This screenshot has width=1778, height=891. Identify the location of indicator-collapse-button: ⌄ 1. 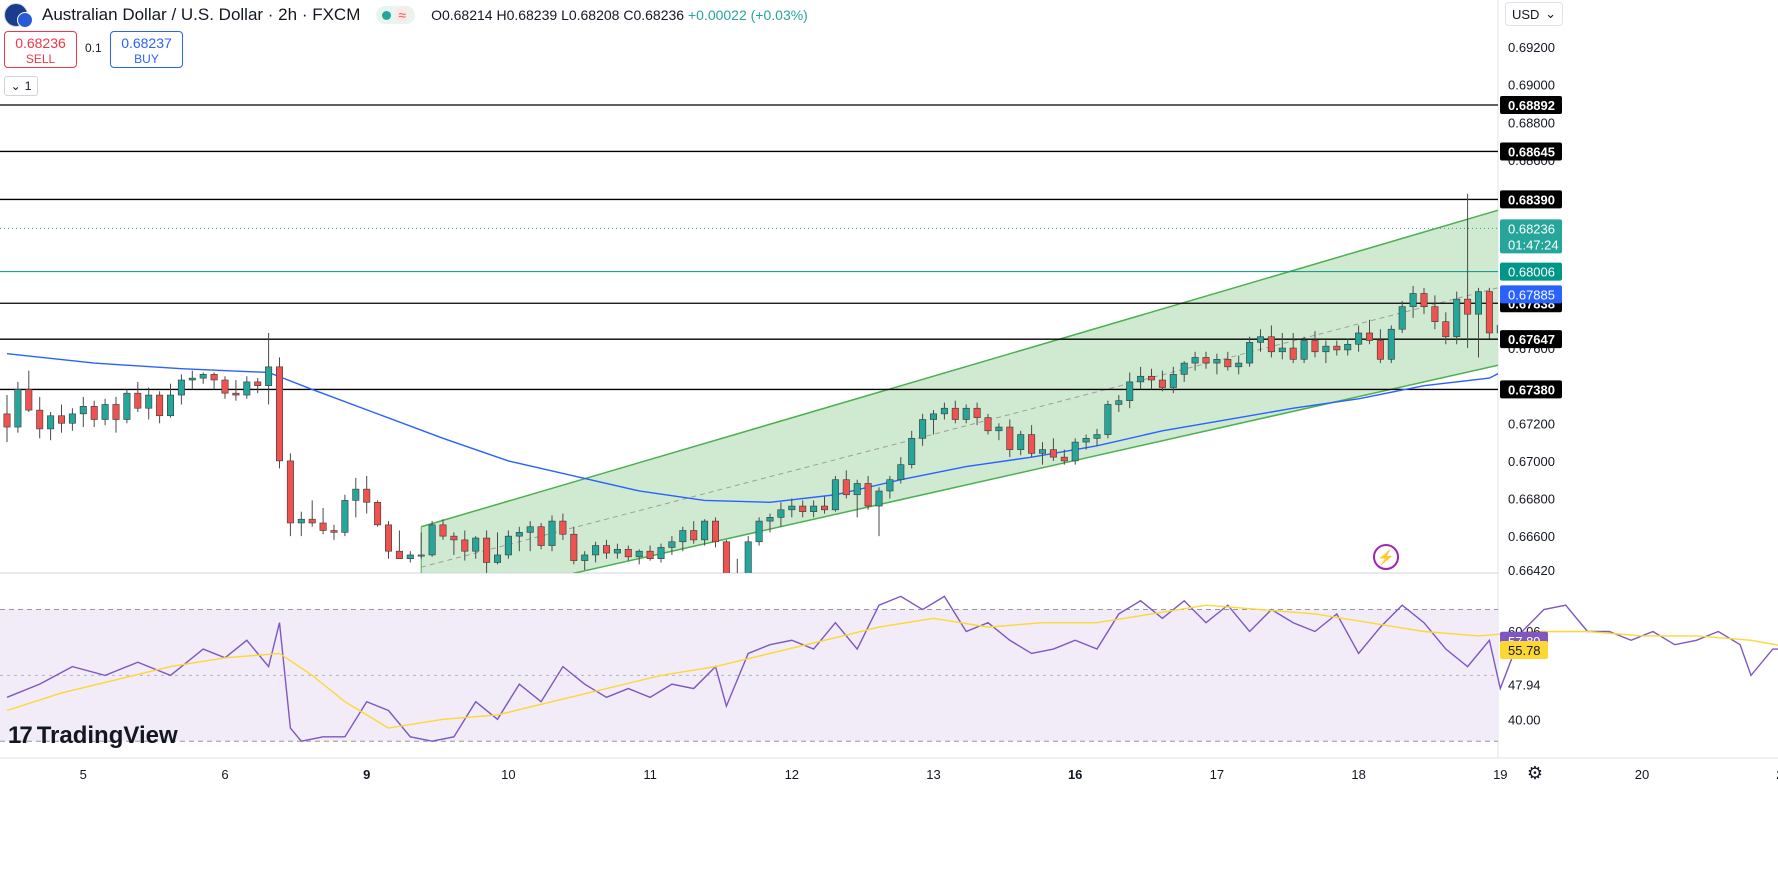
(21, 86).